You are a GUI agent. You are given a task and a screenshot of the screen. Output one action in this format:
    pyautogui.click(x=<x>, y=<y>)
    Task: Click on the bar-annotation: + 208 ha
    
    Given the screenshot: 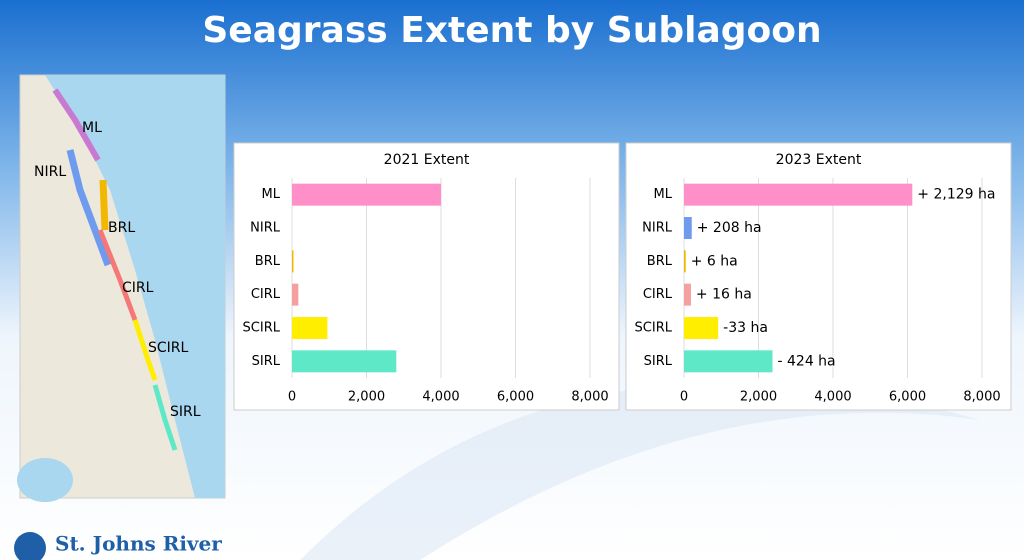 What is the action you would take?
    pyautogui.click(x=729, y=228)
    